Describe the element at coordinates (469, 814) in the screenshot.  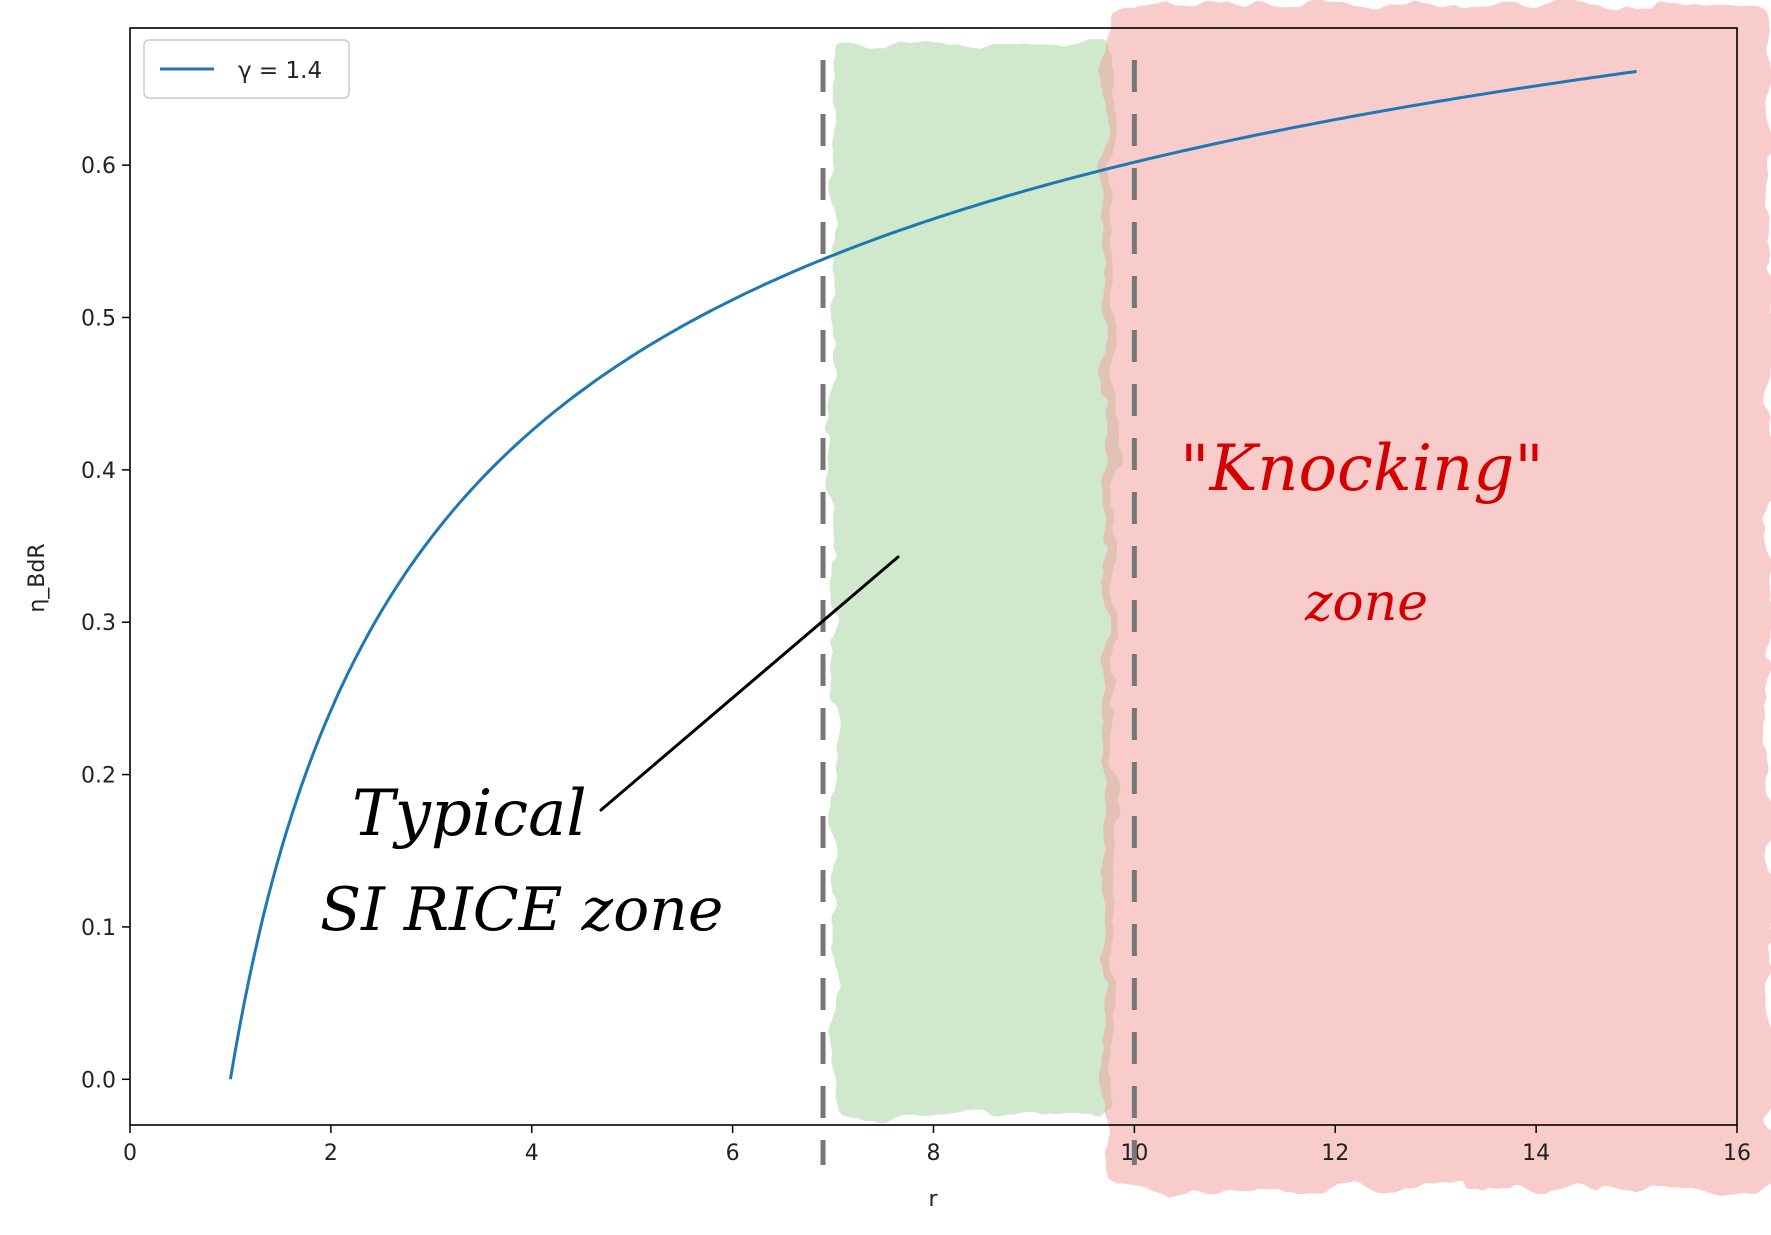
I see `annotation-si-rice-line1: Typical` at that location.